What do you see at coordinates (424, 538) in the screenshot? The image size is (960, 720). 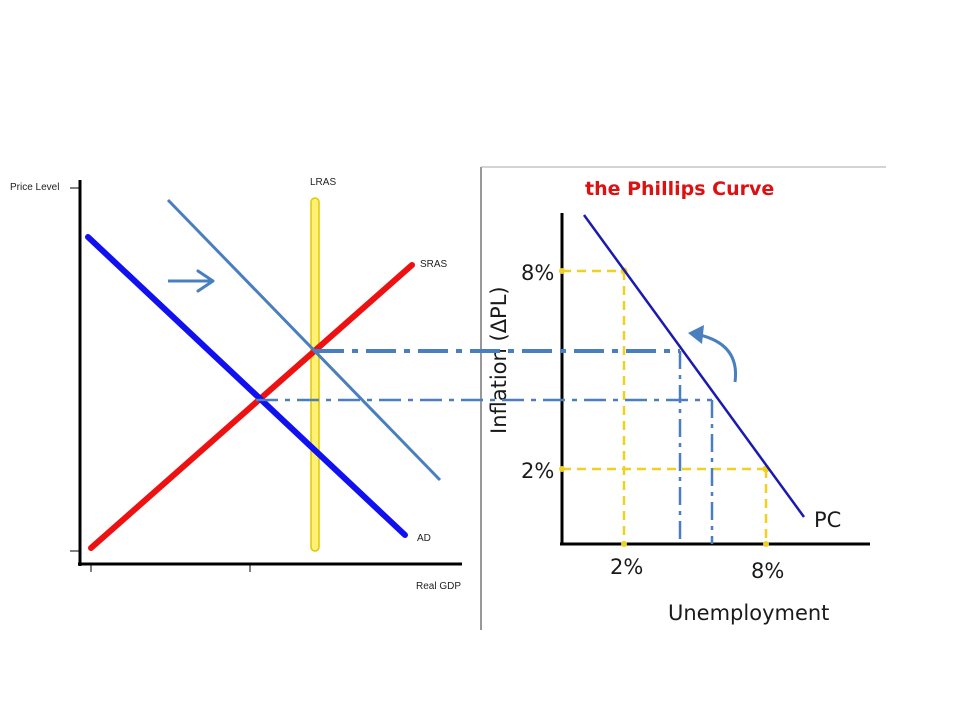 I see `ad-label: AD` at bounding box center [424, 538].